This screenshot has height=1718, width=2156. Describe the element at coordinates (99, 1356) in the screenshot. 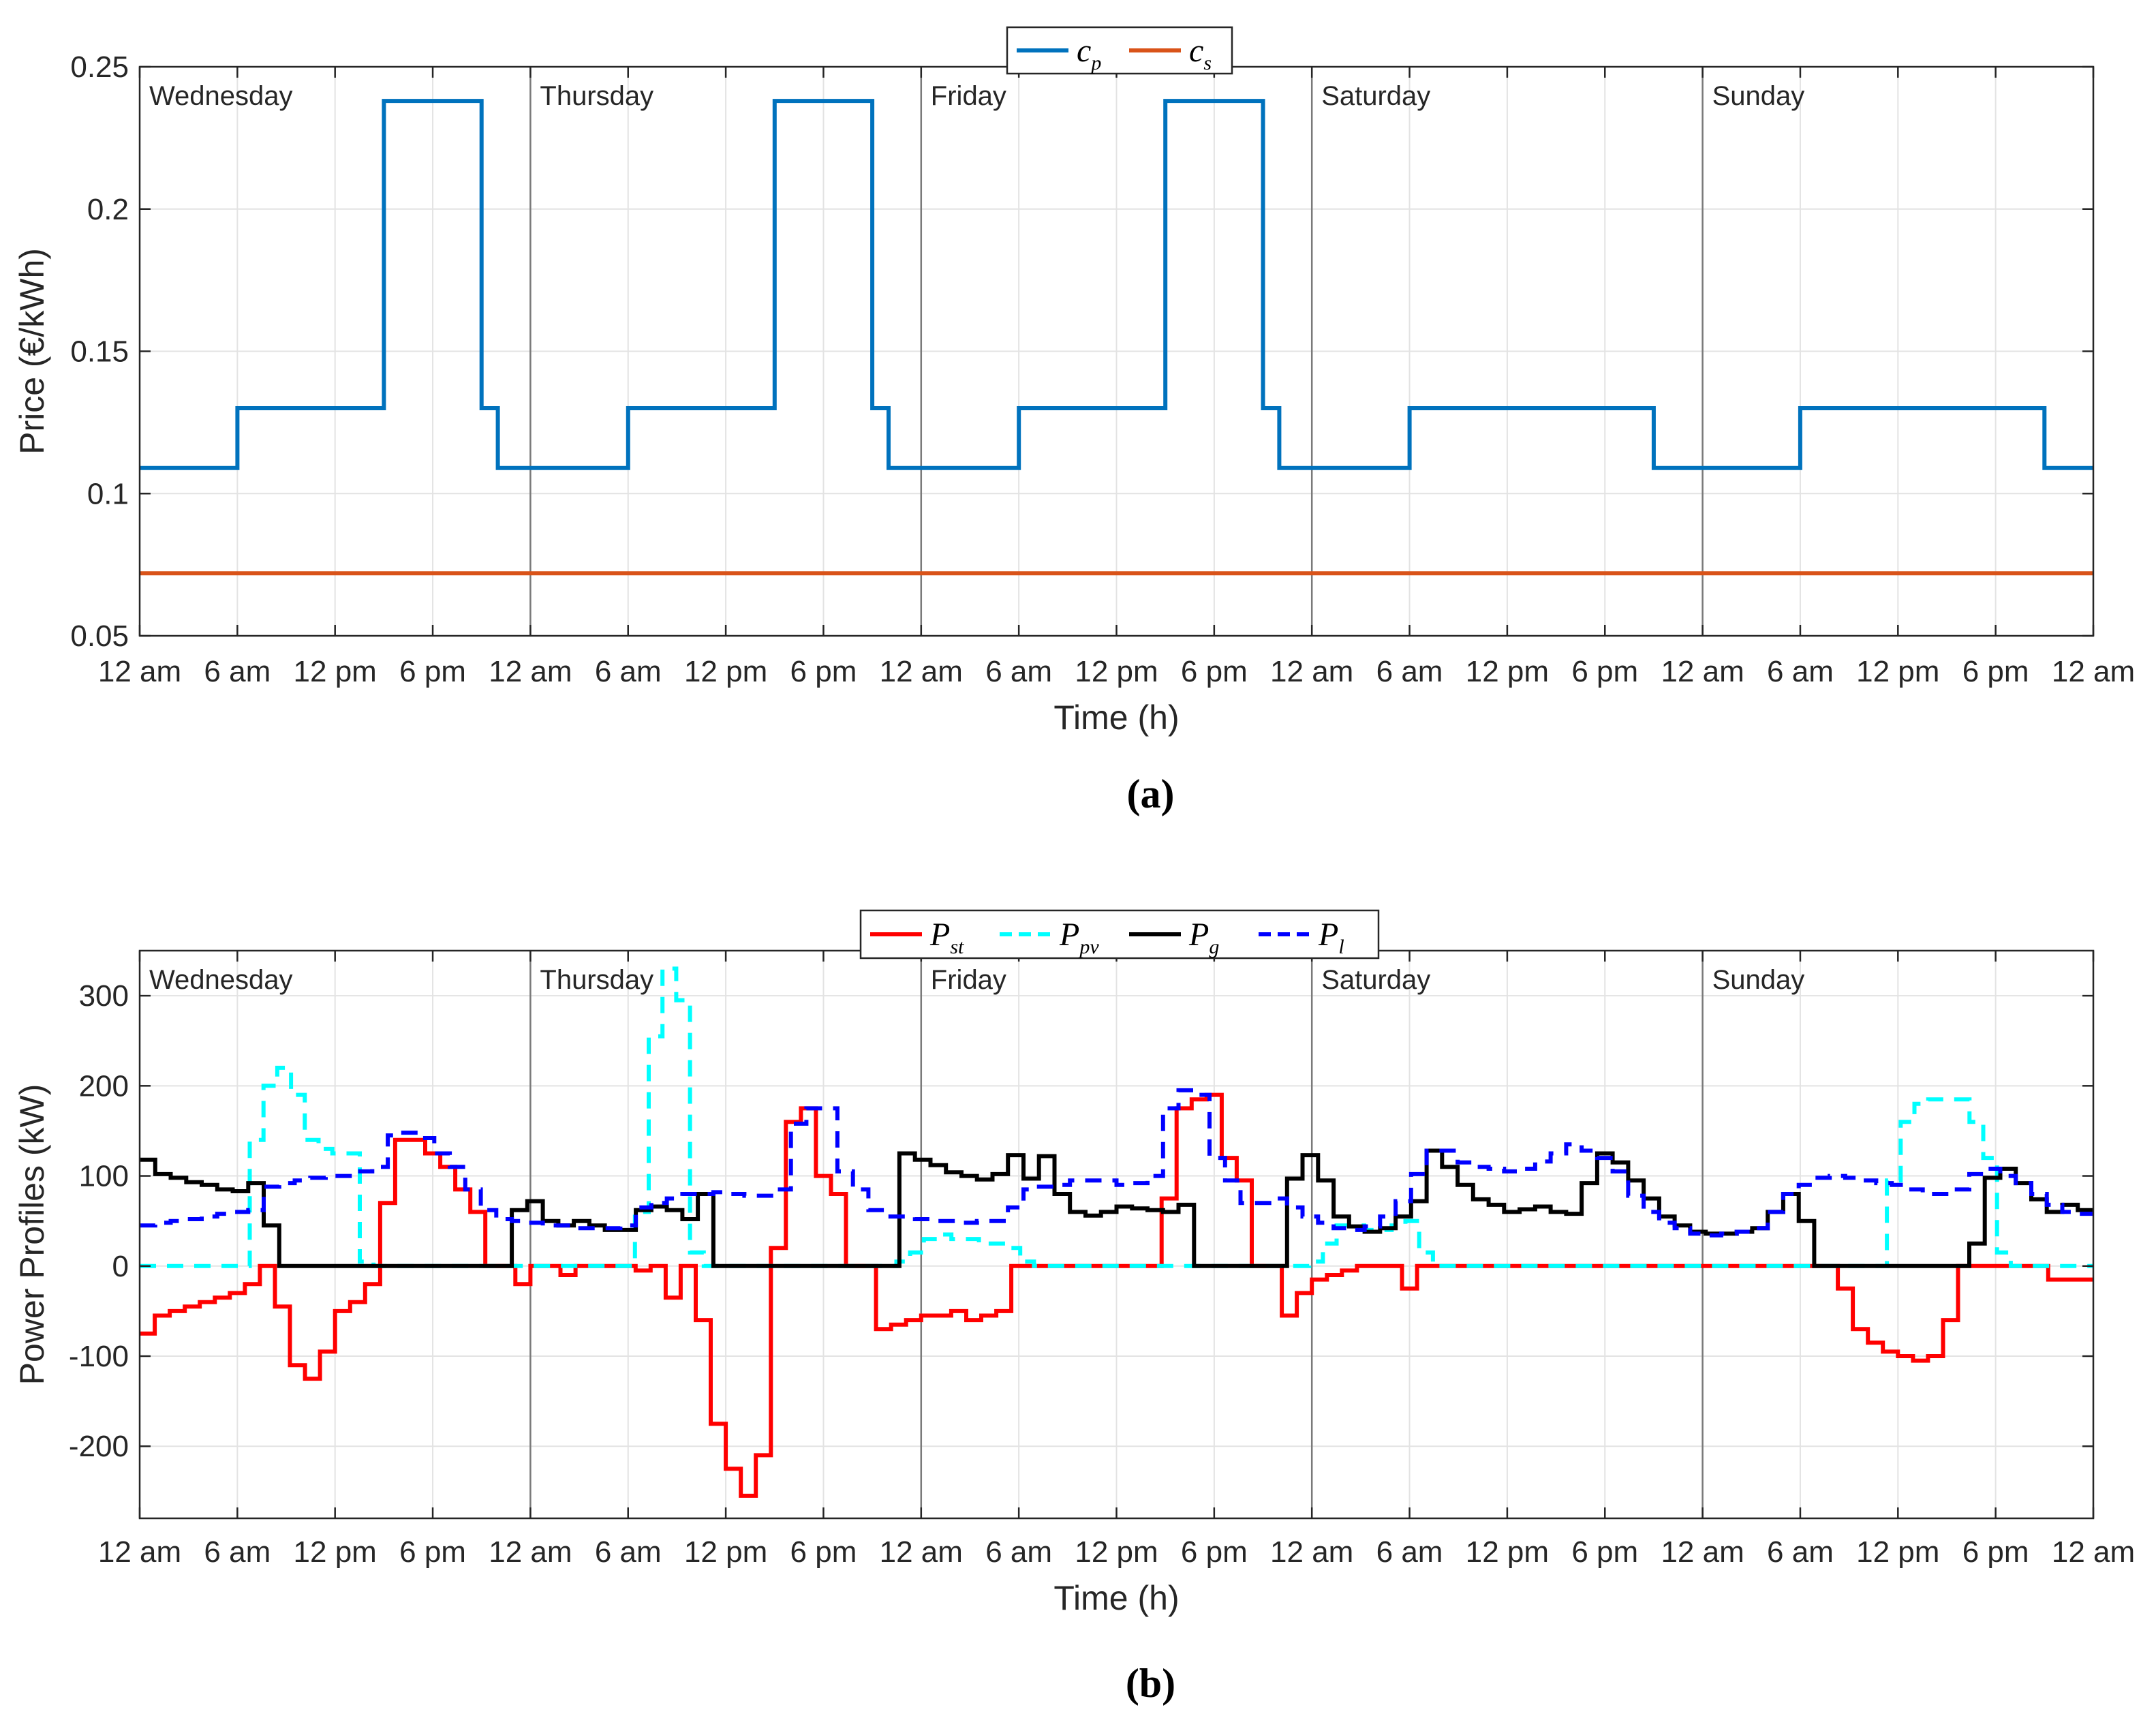

I see `y-tick-label: -100` at that location.